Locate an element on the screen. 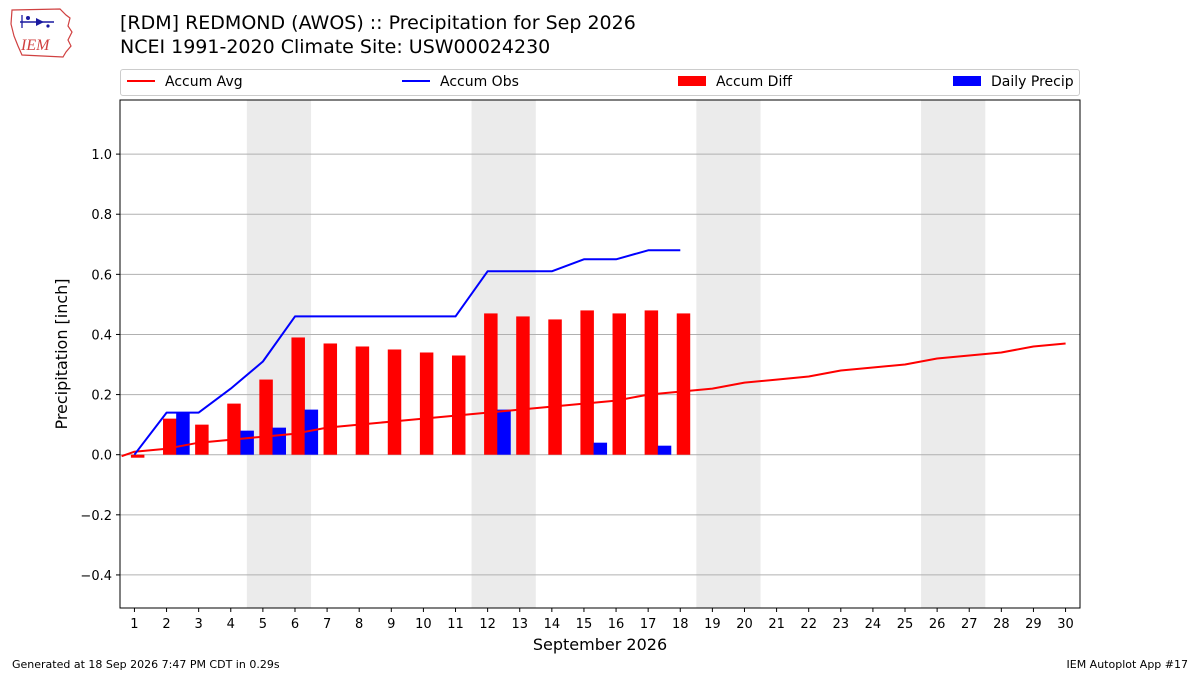  x-tick-label: 6 is located at coordinates (295, 624).